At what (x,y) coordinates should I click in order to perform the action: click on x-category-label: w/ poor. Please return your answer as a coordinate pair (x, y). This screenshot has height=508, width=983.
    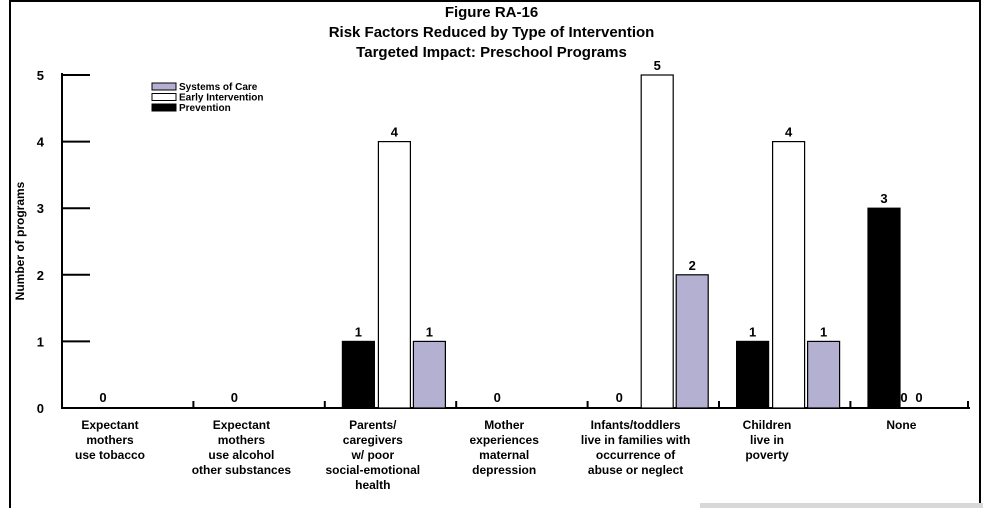
    Looking at the image, I should click on (372, 455).